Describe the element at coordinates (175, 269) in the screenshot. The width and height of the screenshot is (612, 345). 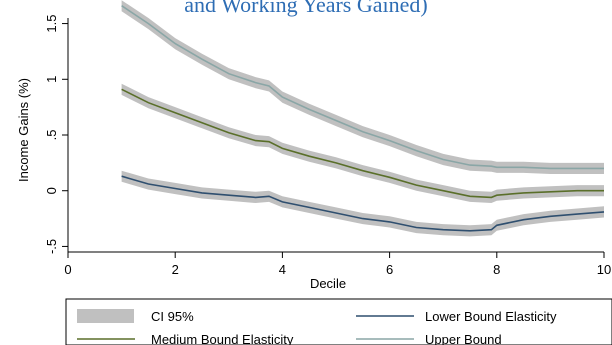
I see `x-tick-label: 2` at that location.